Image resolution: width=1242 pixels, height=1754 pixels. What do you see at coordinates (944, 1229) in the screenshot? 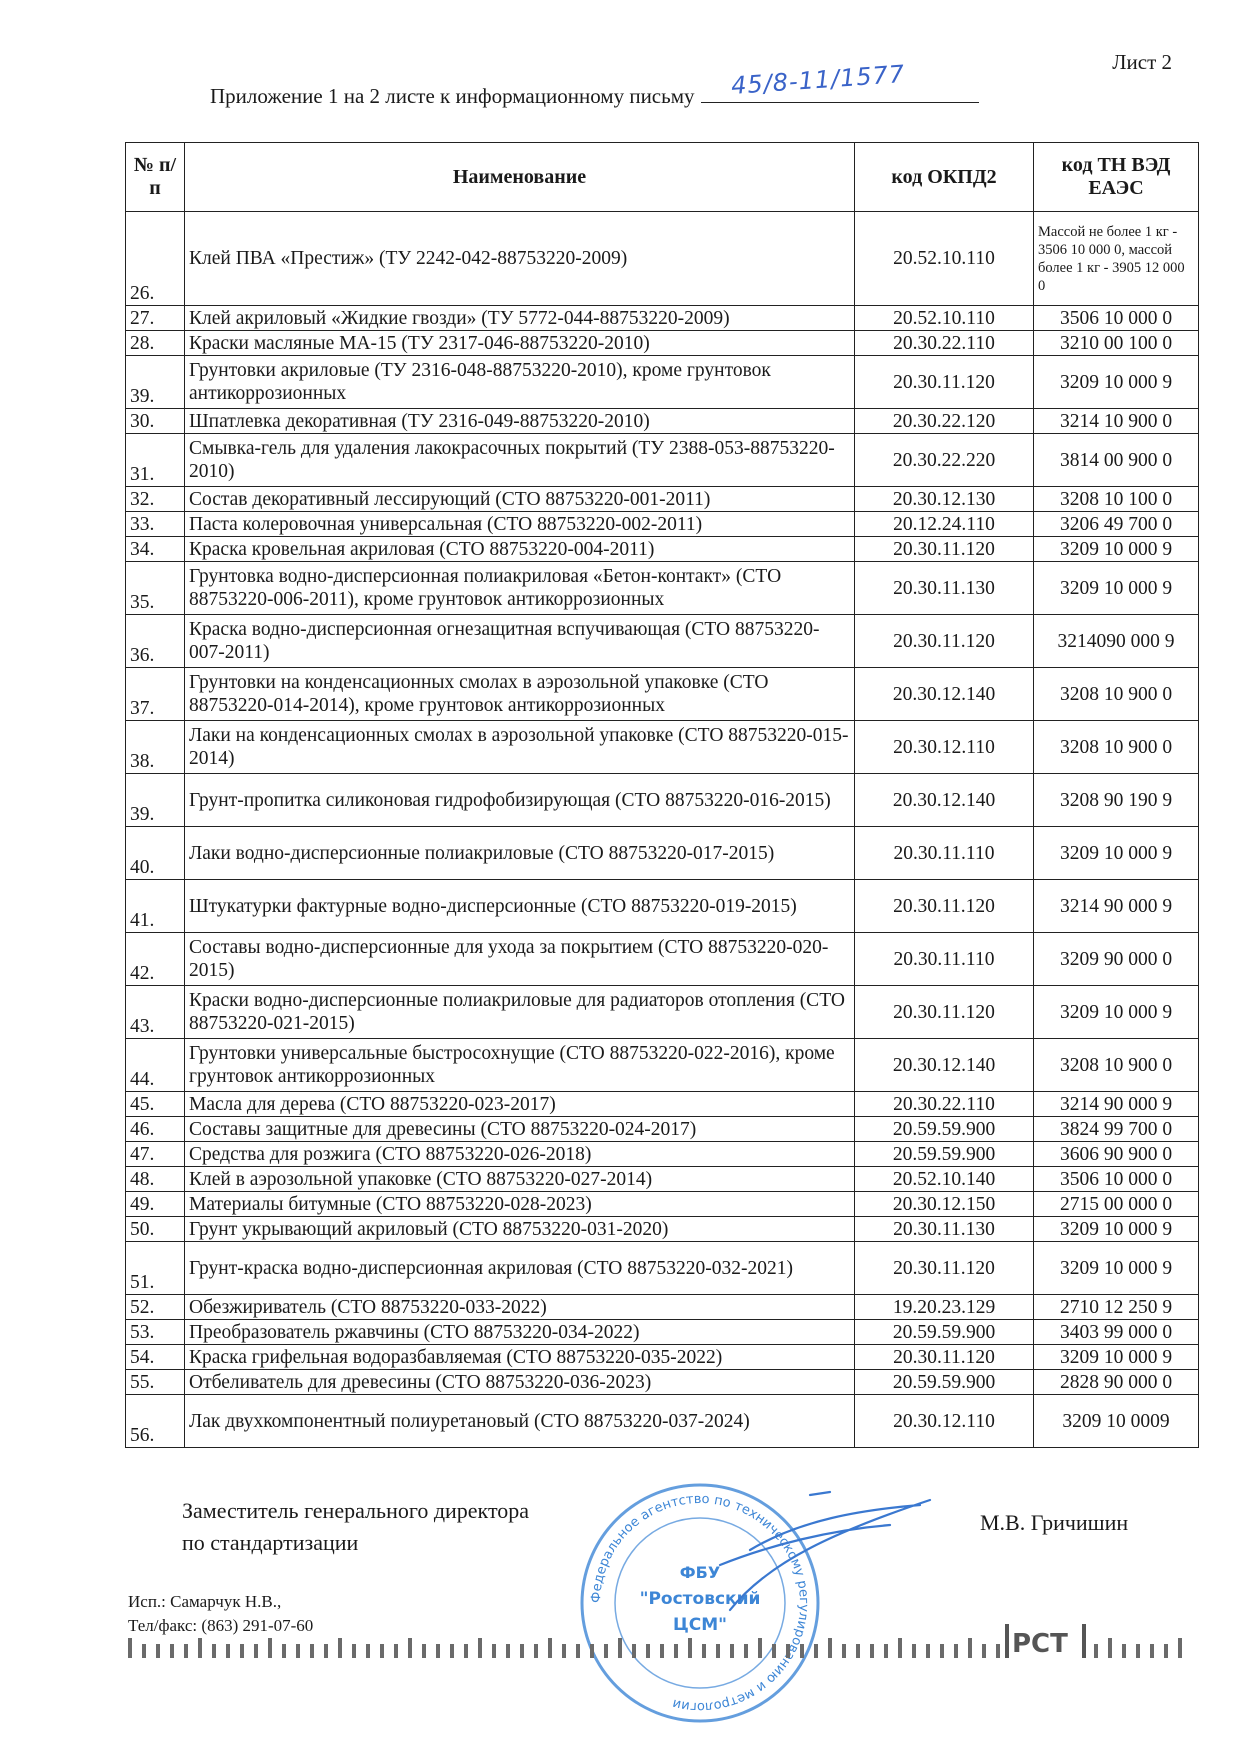
I see `cell-okpd2: 20.30.11.130` at bounding box center [944, 1229].